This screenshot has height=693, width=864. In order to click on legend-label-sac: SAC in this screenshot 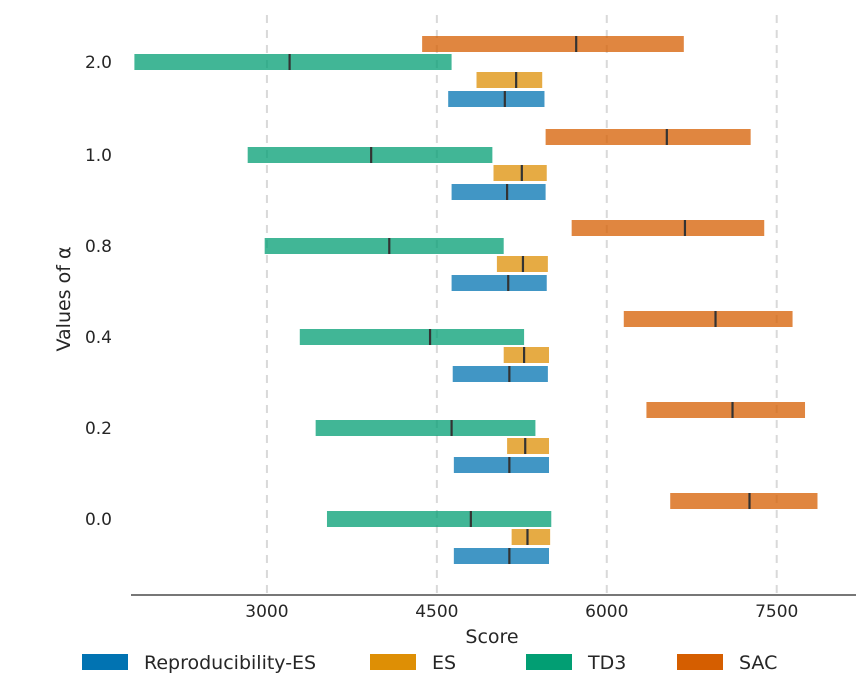, I will do `click(758, 663)`.